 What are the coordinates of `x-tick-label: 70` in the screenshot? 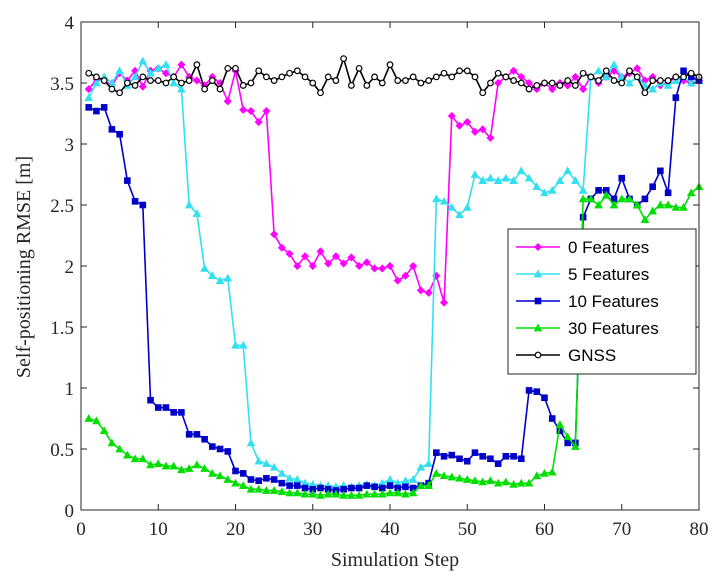 It's located at (621, 529).